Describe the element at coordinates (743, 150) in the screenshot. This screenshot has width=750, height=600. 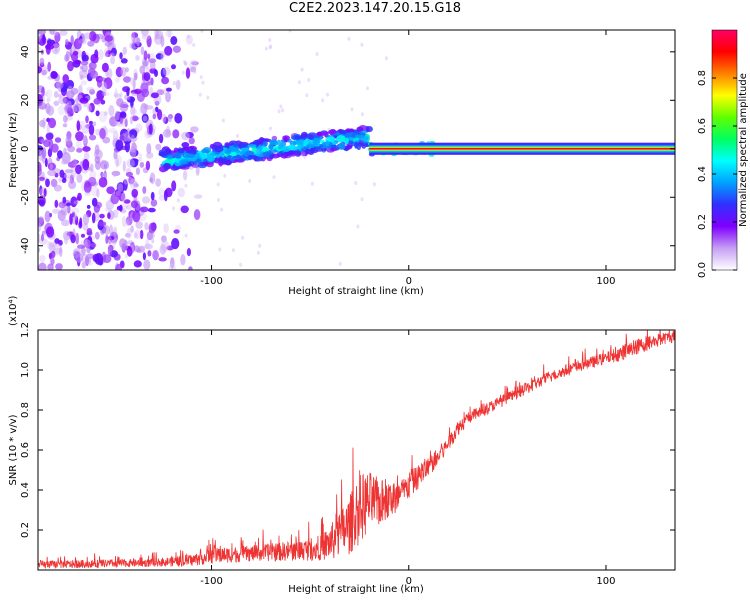
I see `colorbar-label: Normalized spectral amplitude` at that location.